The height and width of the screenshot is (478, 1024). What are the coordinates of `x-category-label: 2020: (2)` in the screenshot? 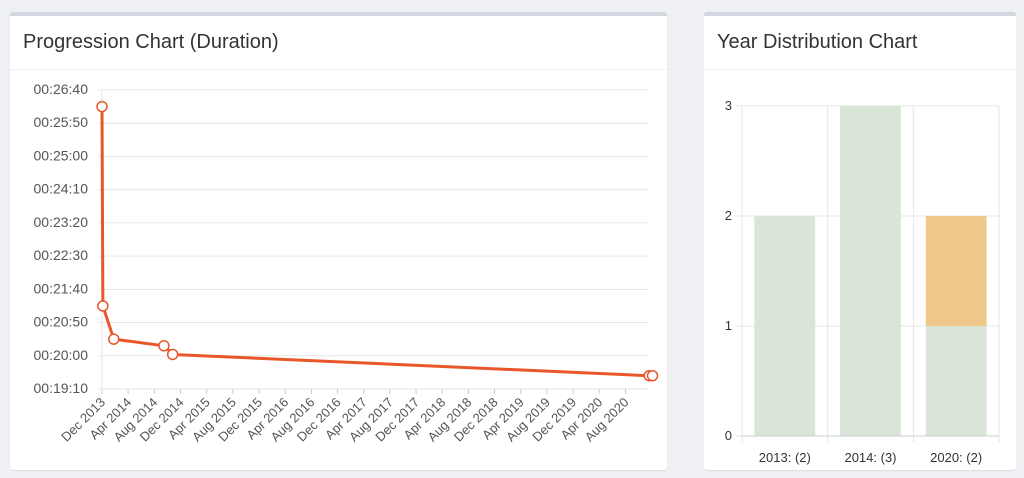 It's located at (956, 457).